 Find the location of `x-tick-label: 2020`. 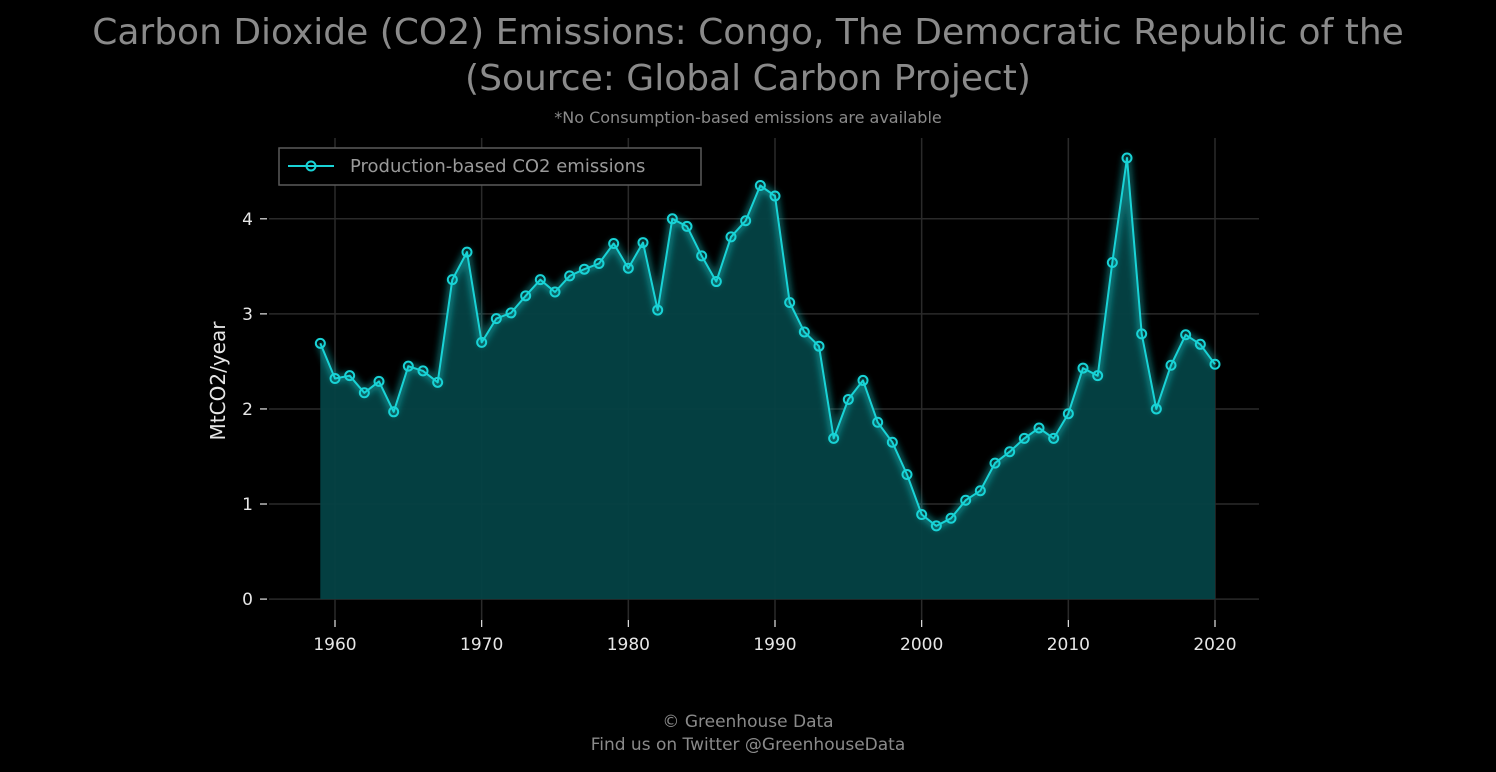

x-tick-label: 2020 is located at coordinates (1214, 645).